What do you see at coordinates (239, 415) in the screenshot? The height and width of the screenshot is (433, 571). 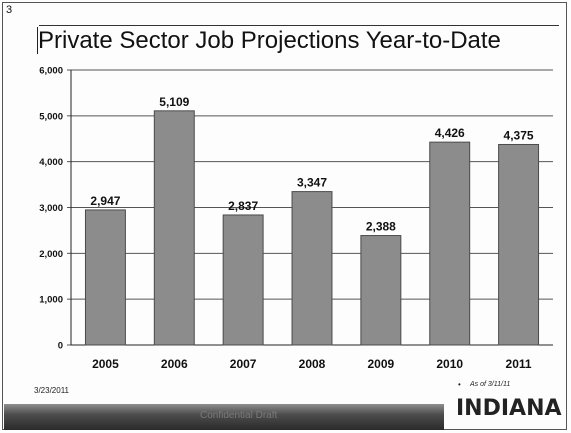 I see `footer-banner-label: Confidential Draft` at bounding box center [239, 415].